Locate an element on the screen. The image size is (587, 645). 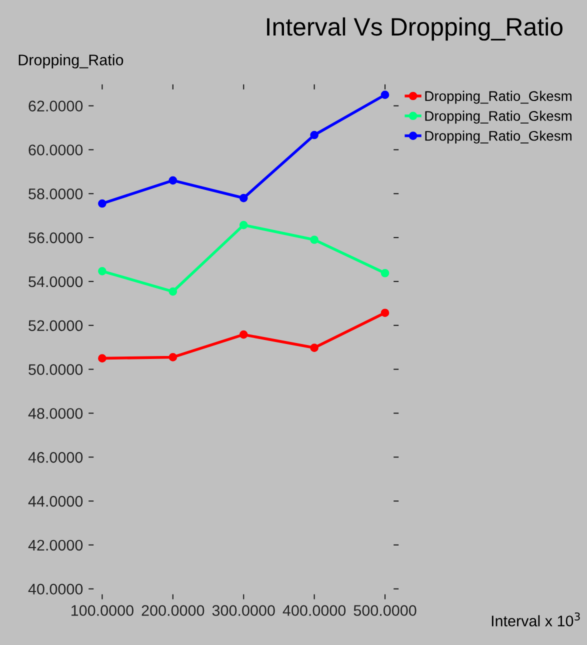
y-tick-label: 46.0000 is located at coordinates (55, 457).